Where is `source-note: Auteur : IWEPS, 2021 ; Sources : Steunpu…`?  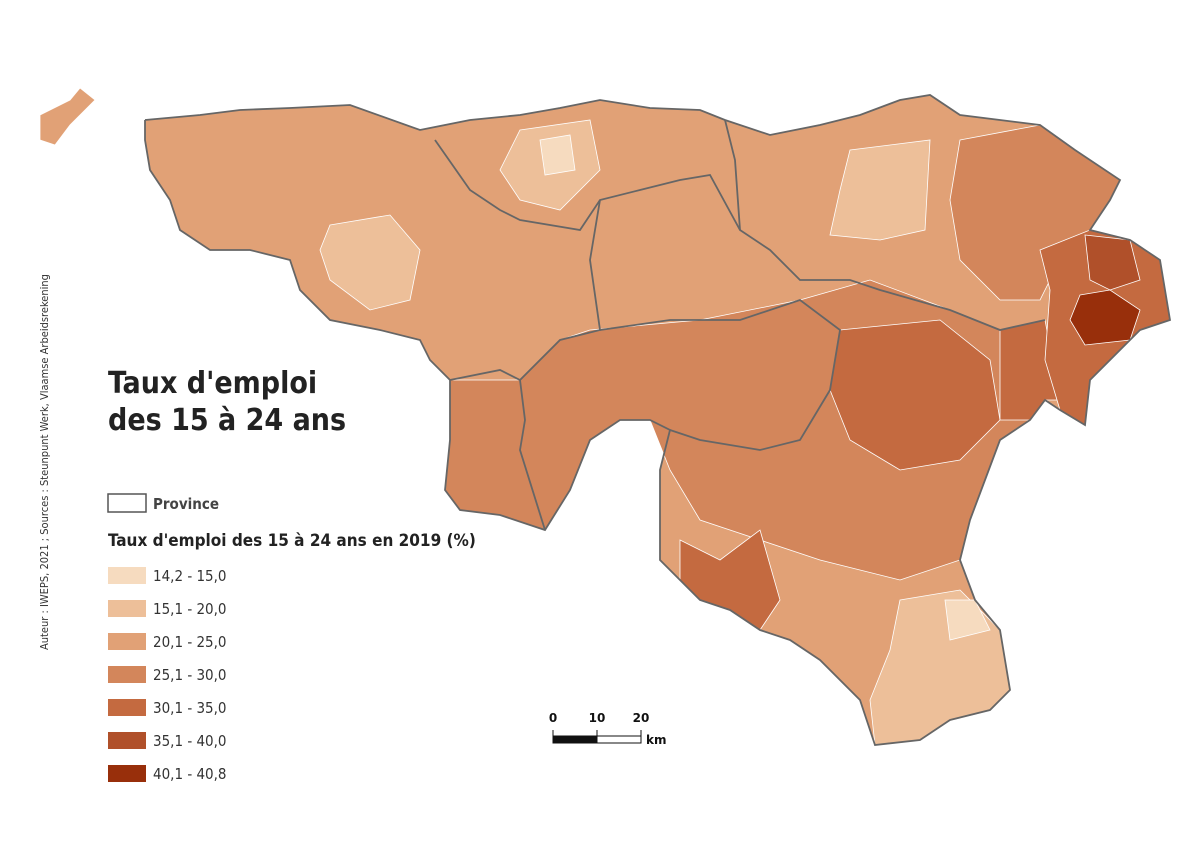
source-note: Auteur : IWEPS, 2021 ; Sources : Steunpu… is located at coordinates (44, 462).